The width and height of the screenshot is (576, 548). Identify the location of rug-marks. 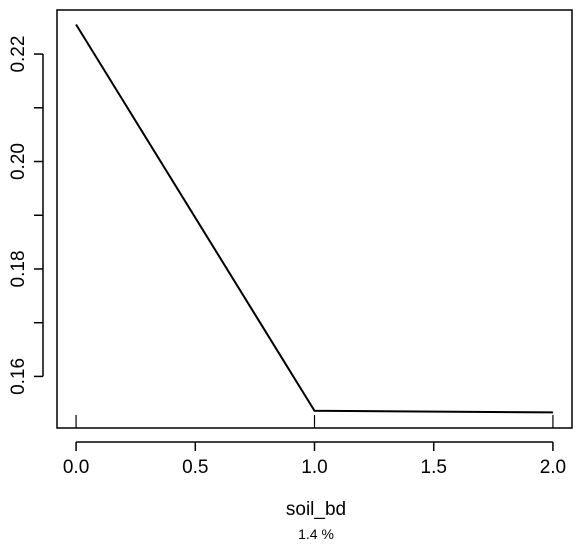
(314, 421).